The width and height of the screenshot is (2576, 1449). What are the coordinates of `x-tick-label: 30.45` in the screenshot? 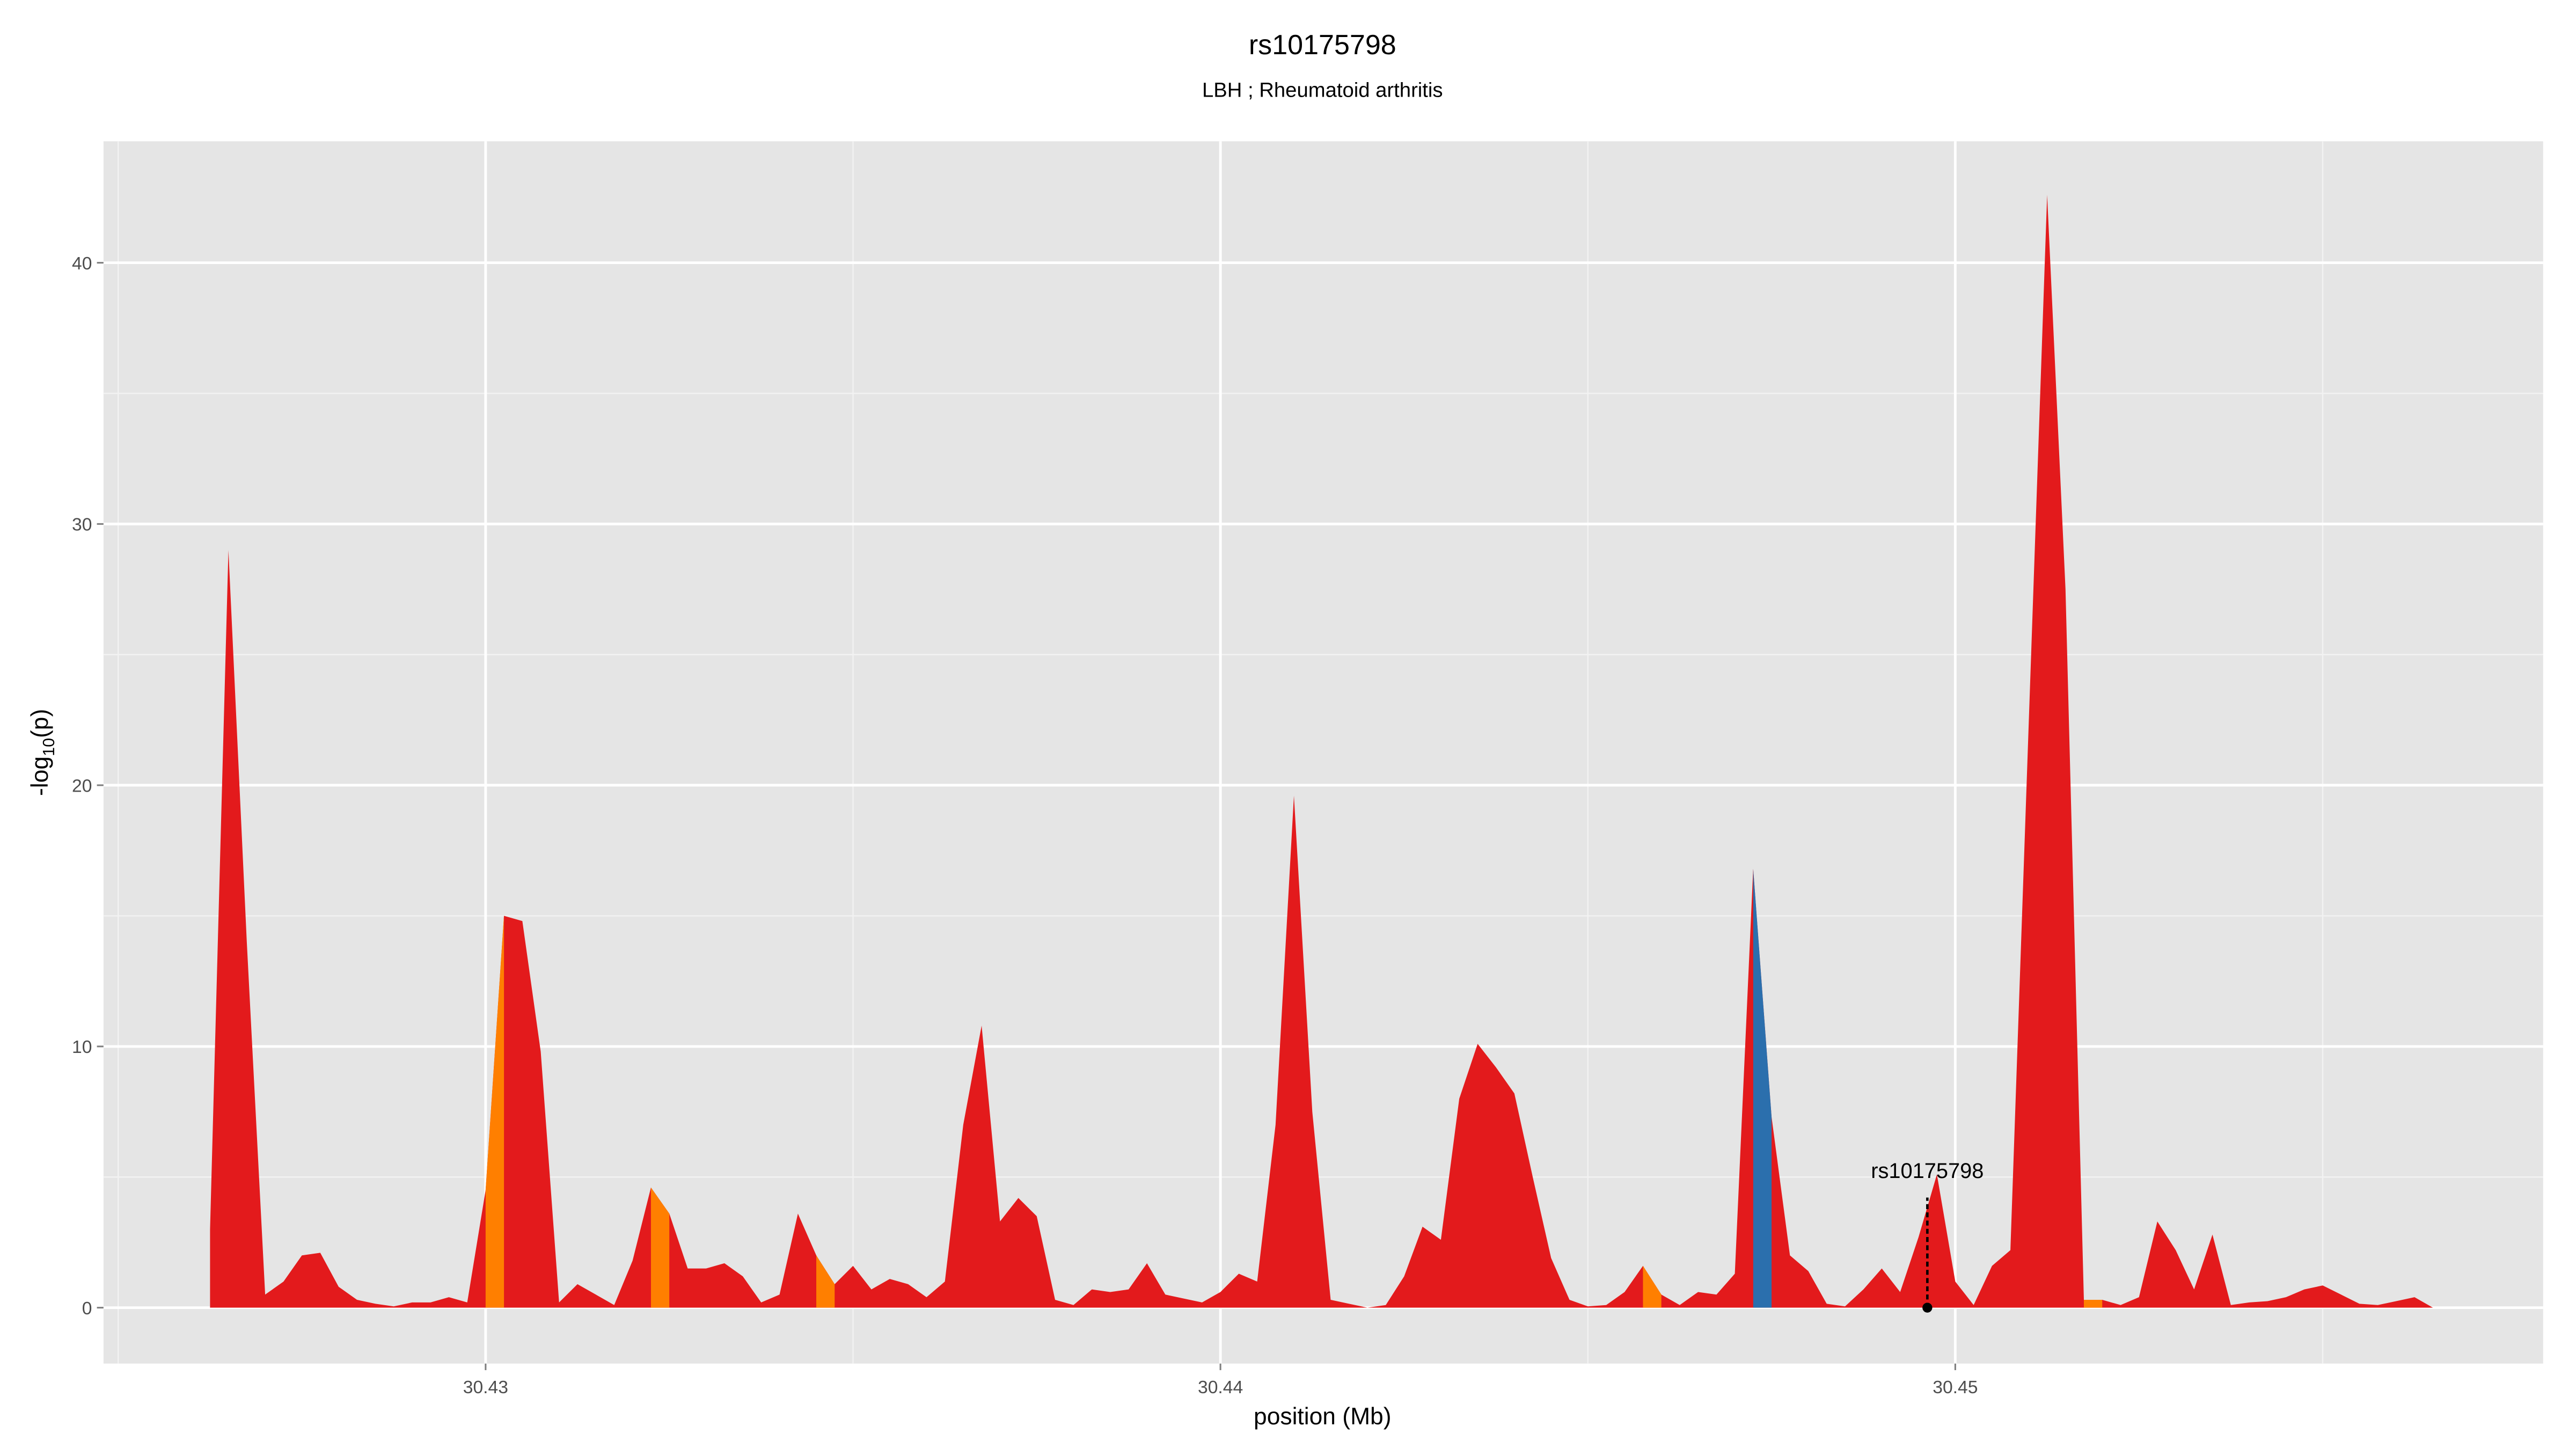 It's located at (1955, 1387).